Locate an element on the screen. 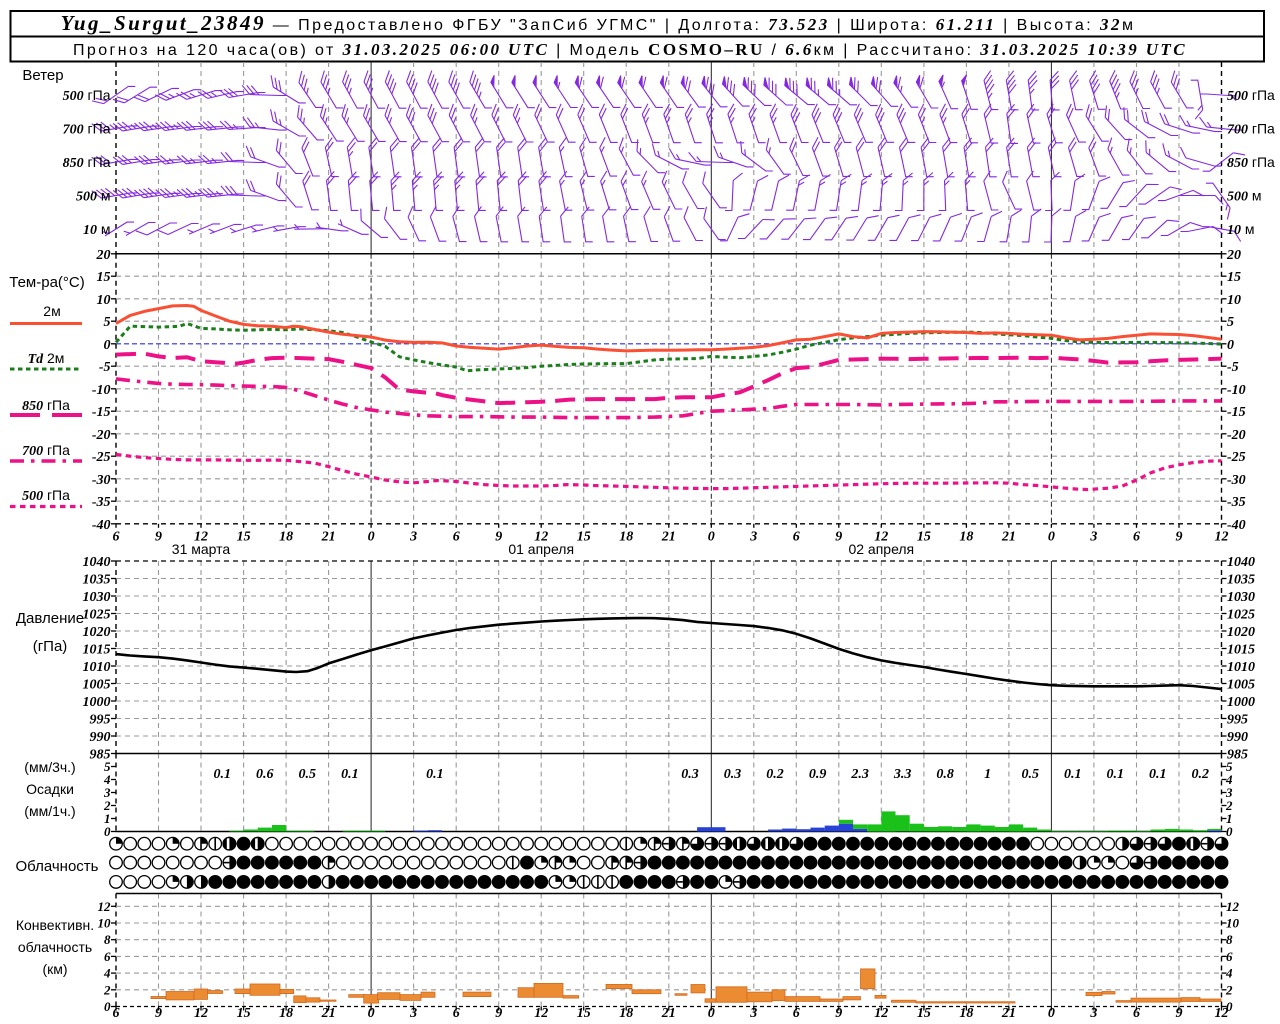 This screenshot has height=1024, width=1280. svg-text: 1015 is located at coordinates (1241, 650).